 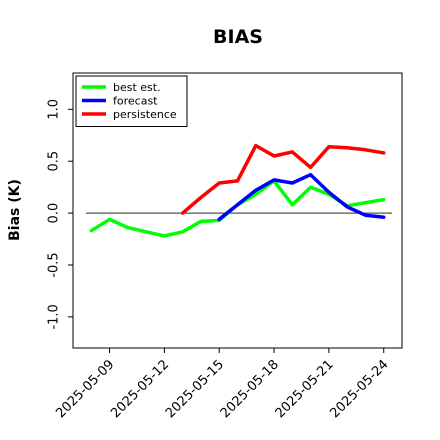 I want to click on chart-title: BIAS, so click(x=238, y=37).